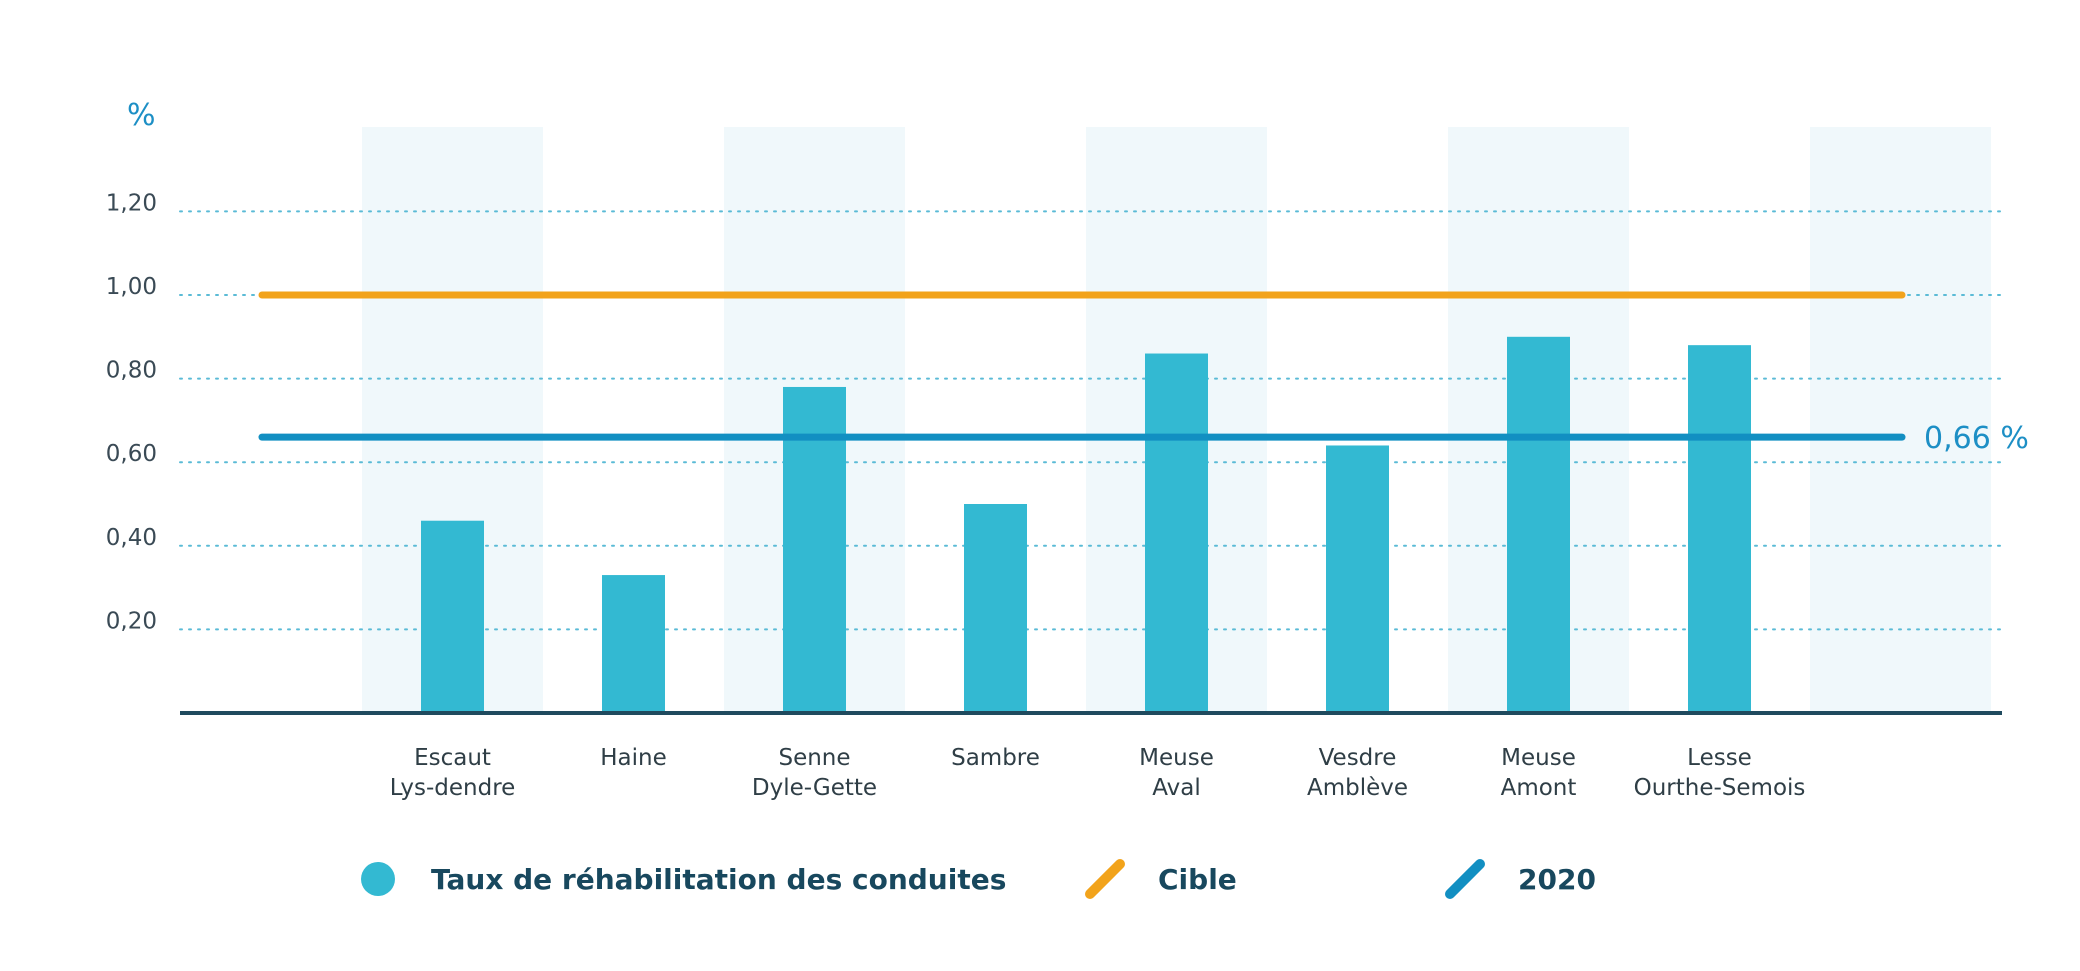  What do you see at coordinates (1976, 438) in the screenshot?
I see `reference-value-label: 0,66 %` at bounding box center [1976, 438].